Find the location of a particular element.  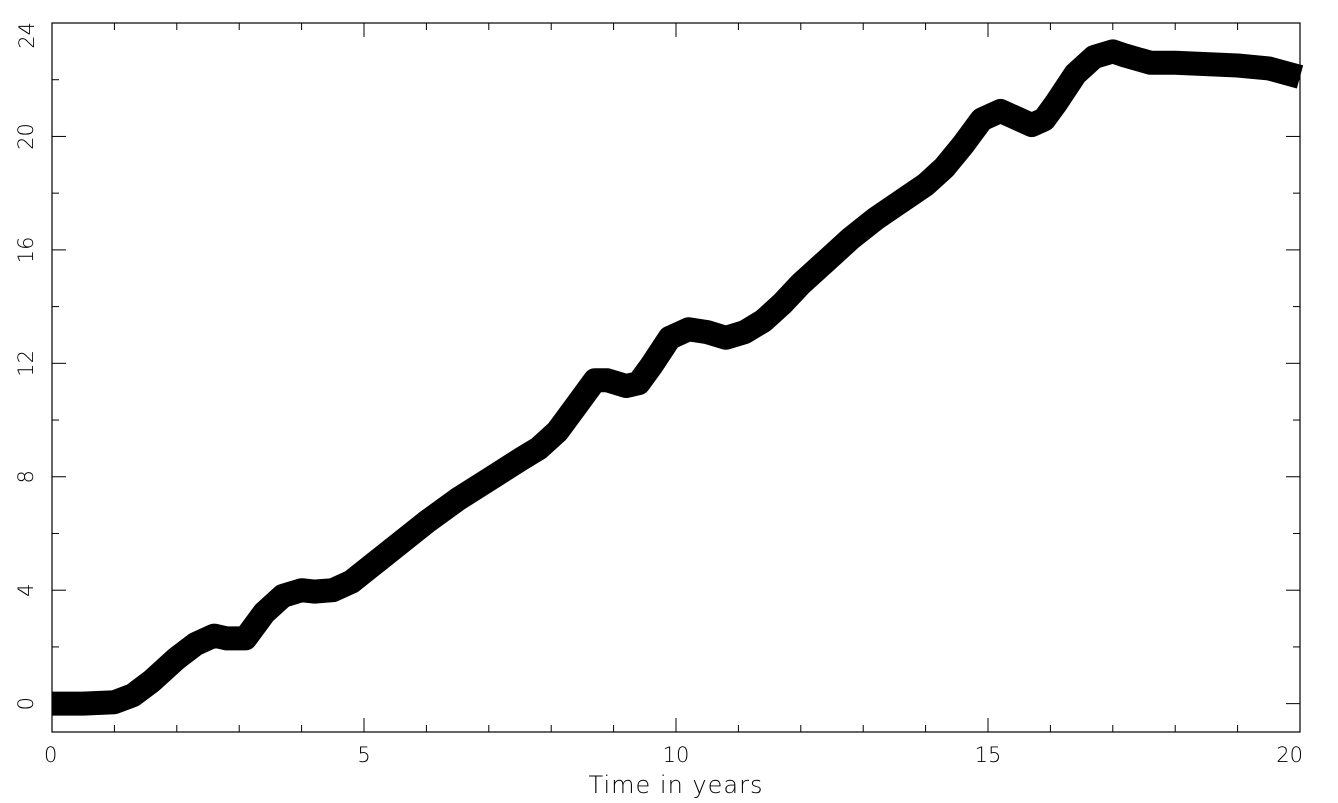

y-tick-labels: 0 4 8 12 16 20 24 is located at coordinates (26, 366).